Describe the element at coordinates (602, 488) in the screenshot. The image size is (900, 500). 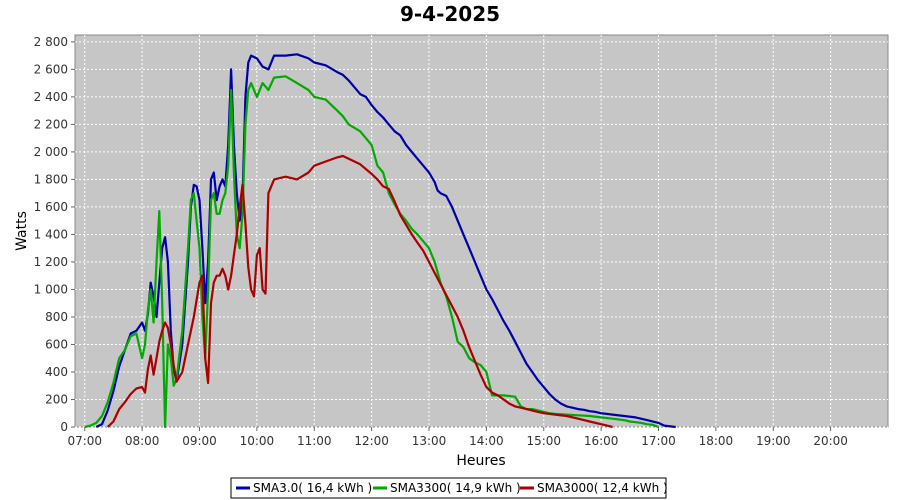
I see `legend-label-2: SMA3000( 12,4 kWh )` at that location.